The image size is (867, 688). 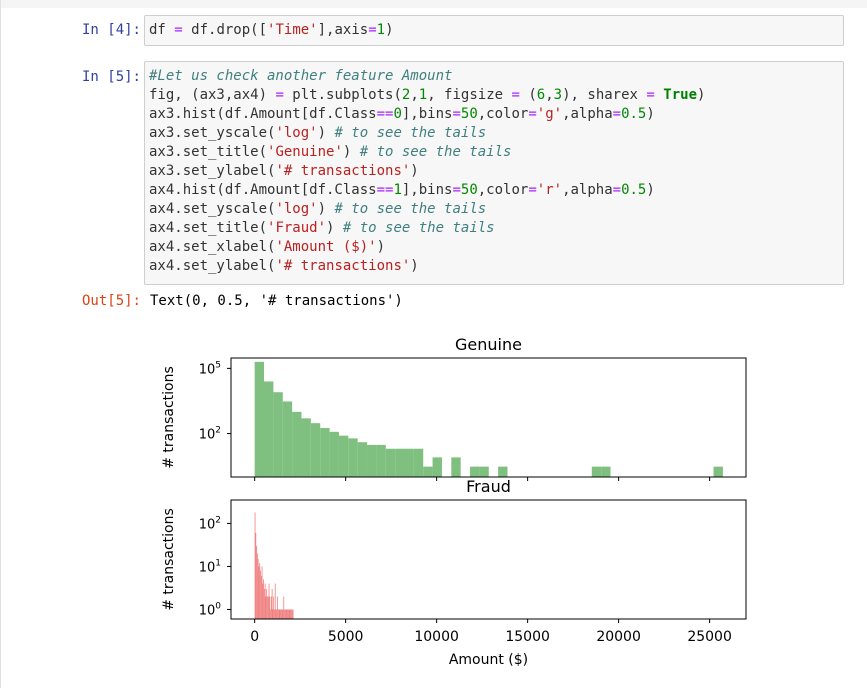 What do you see at coordinates (406, 95) in the screenshot?
I see `code-token: 2` at bounding box center [406, 95].